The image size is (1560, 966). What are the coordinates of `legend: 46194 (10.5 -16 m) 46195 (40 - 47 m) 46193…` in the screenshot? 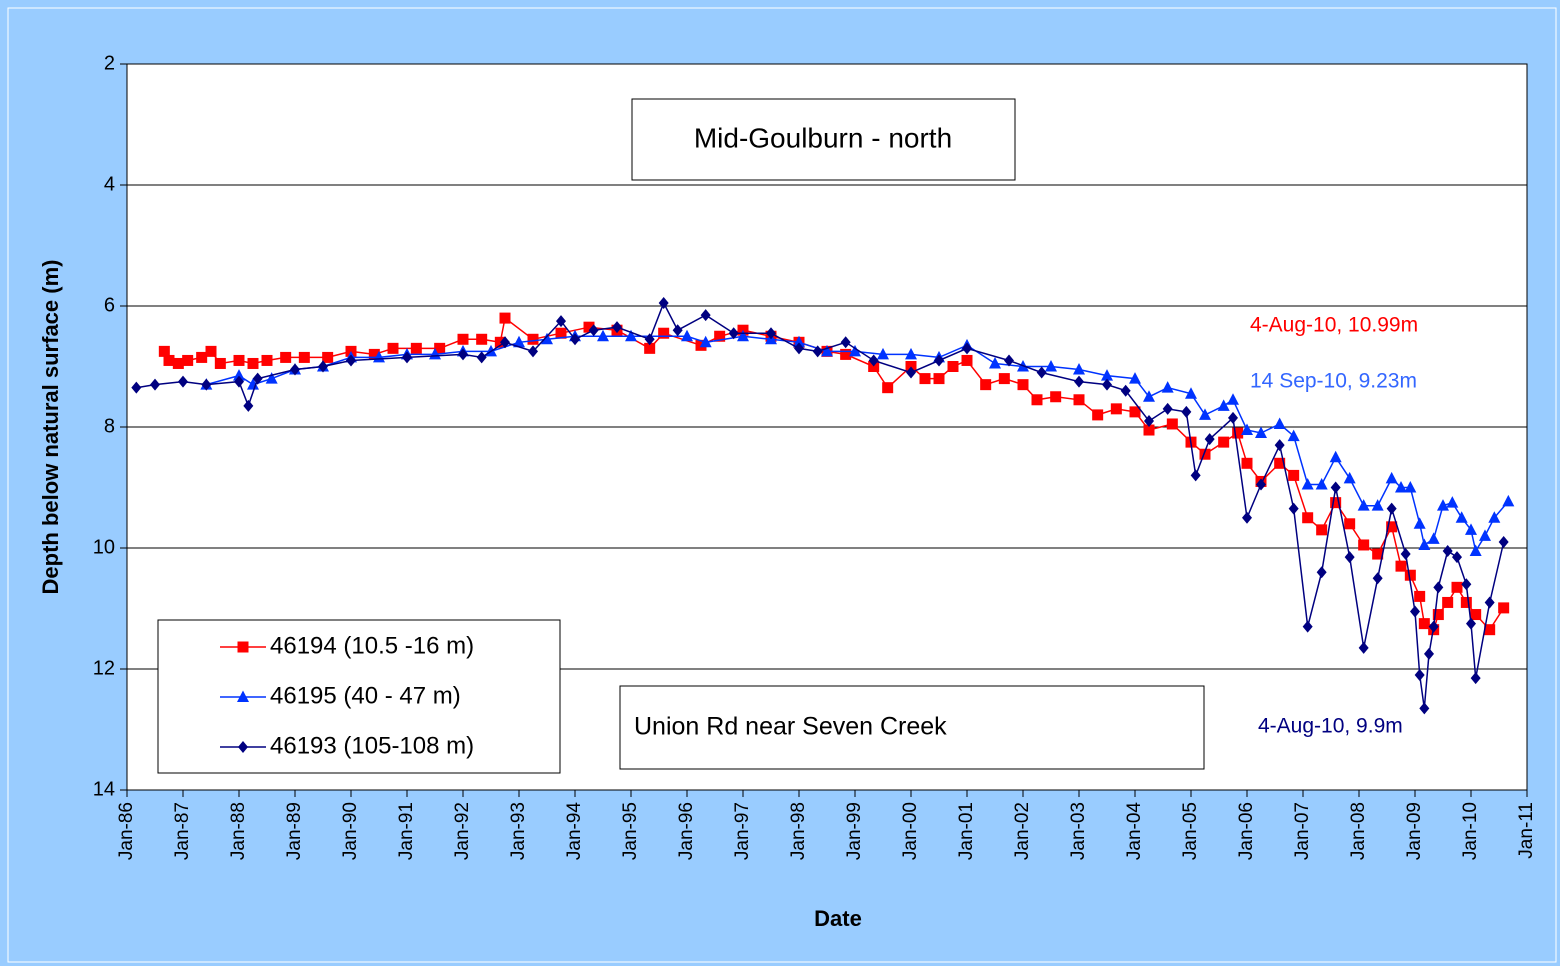 It's located at (359, 696).